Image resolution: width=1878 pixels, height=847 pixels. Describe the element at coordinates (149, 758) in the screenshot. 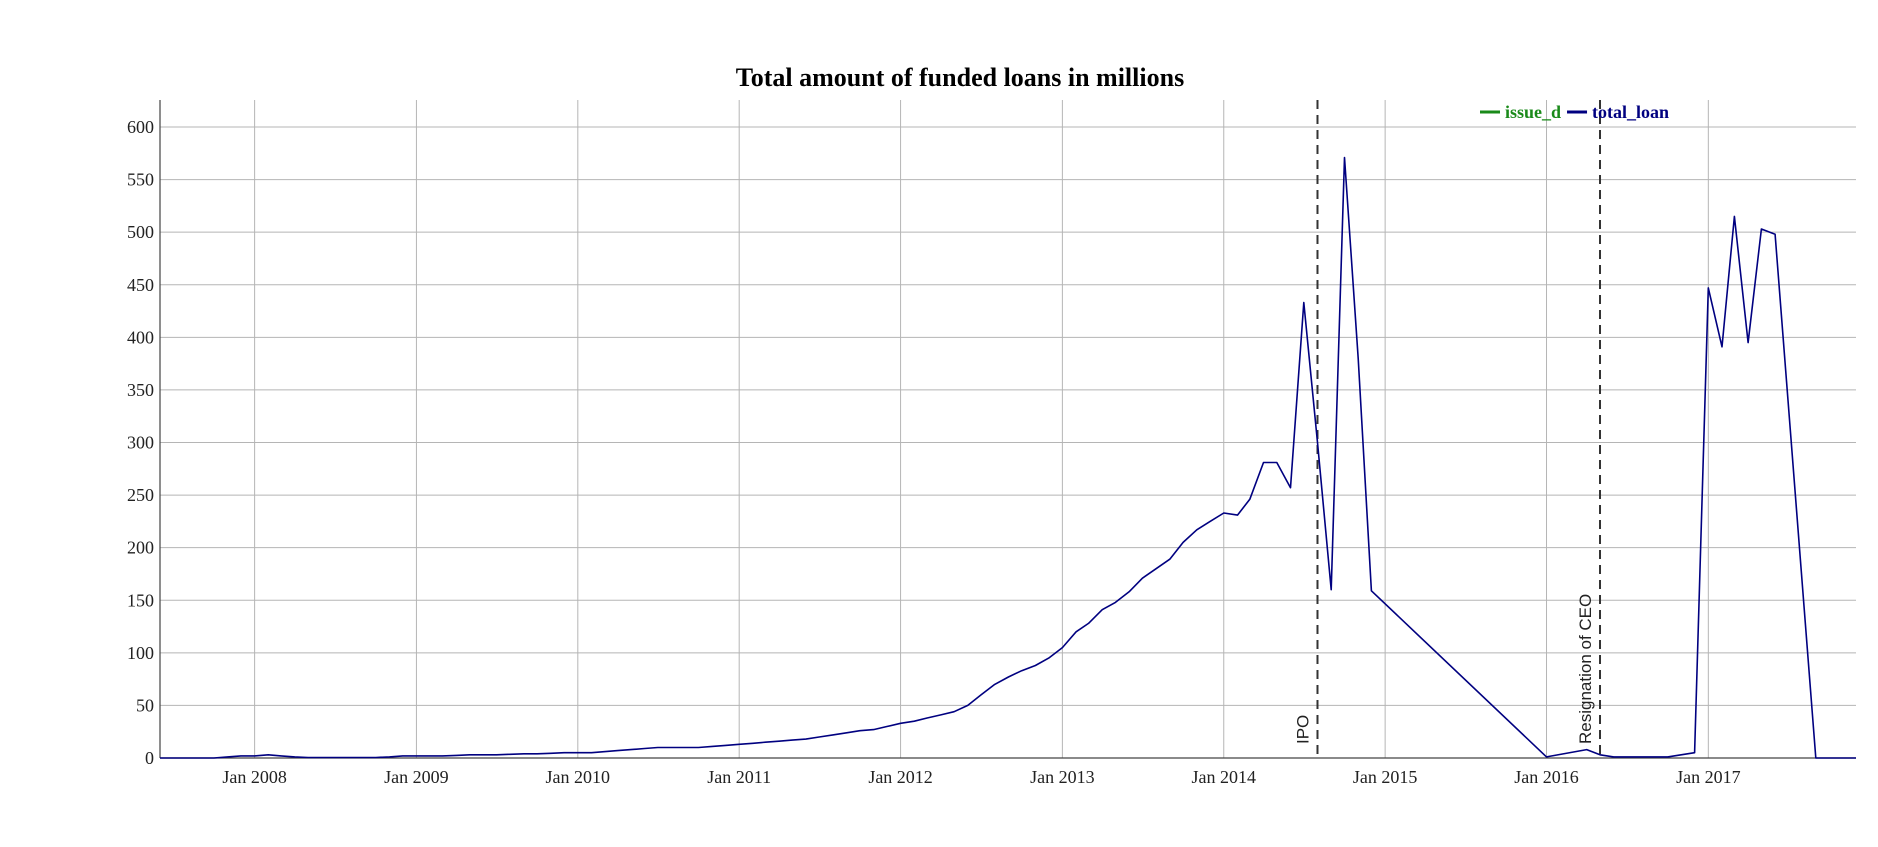

I see `y-tick-label: 0` at that location.